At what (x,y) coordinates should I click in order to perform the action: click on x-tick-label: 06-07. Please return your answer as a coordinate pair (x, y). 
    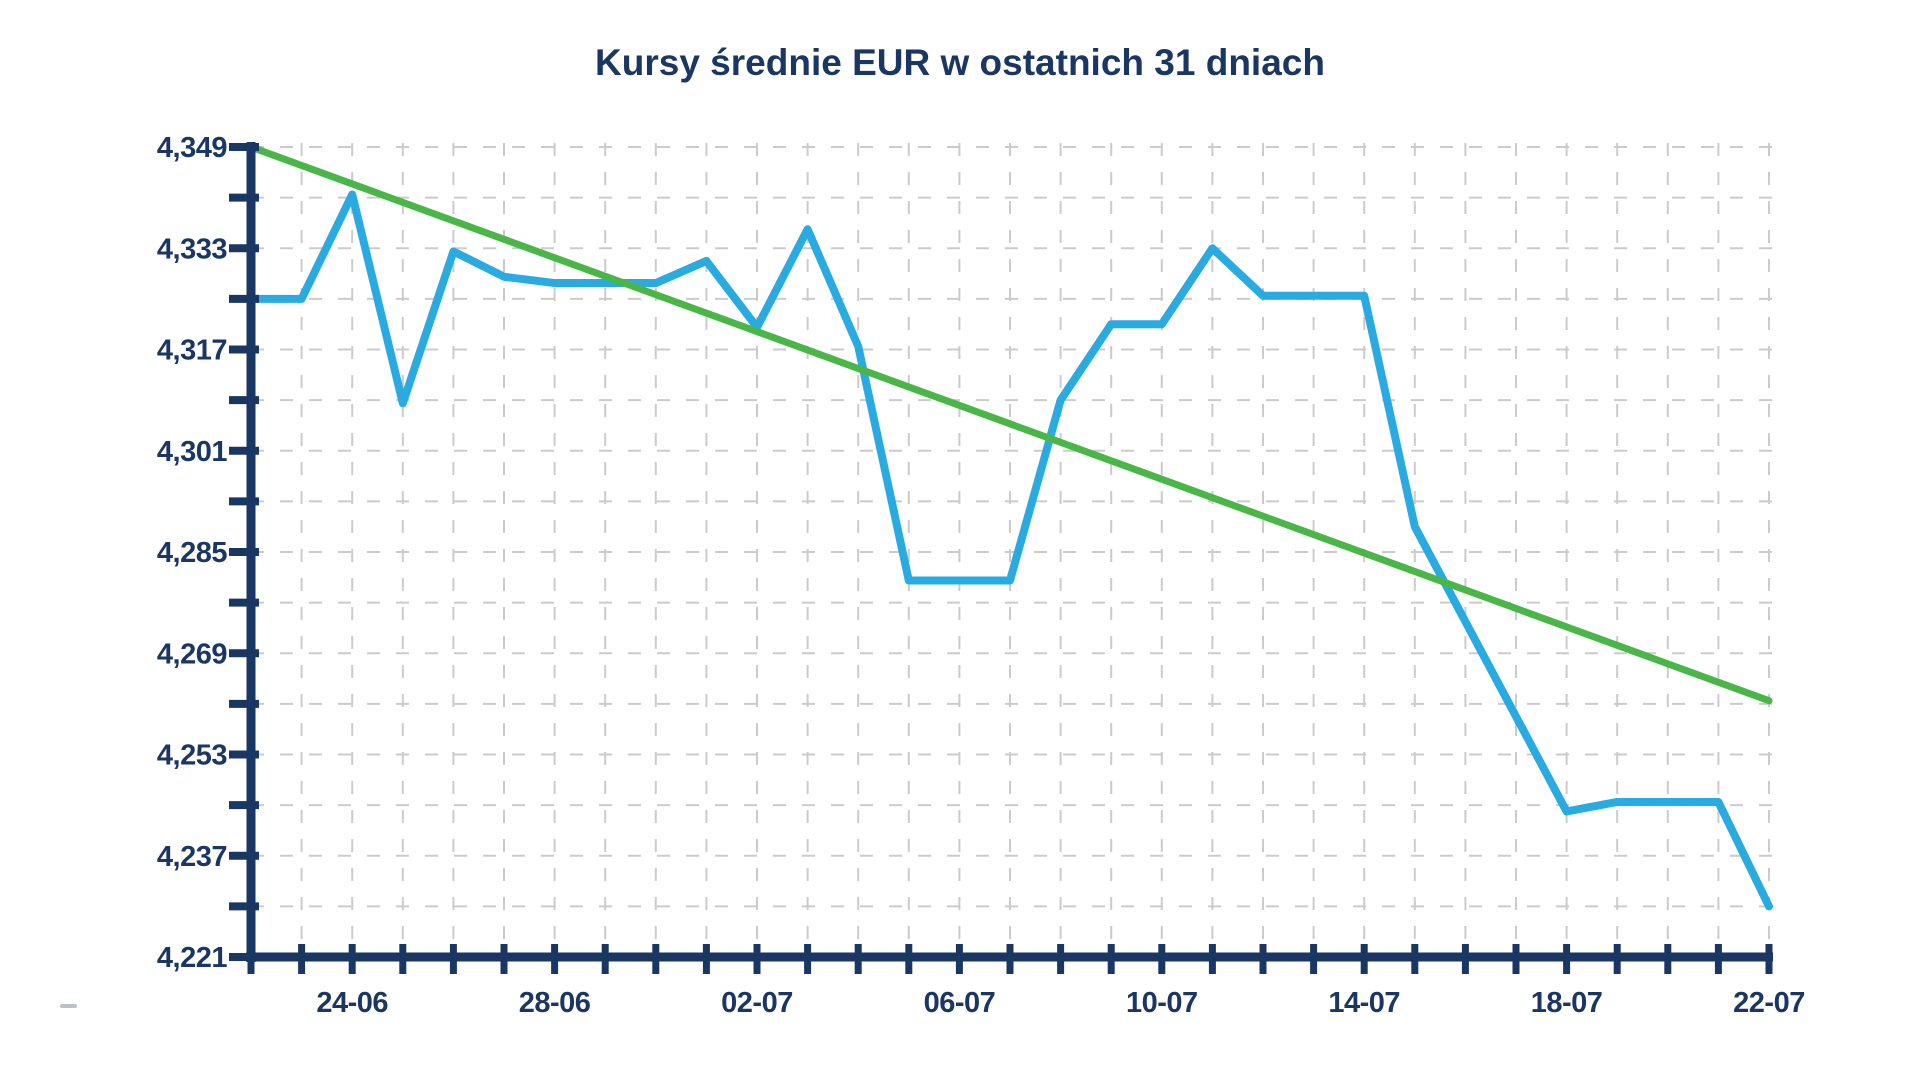
    Looking at the image, I should click on (960, 1003).